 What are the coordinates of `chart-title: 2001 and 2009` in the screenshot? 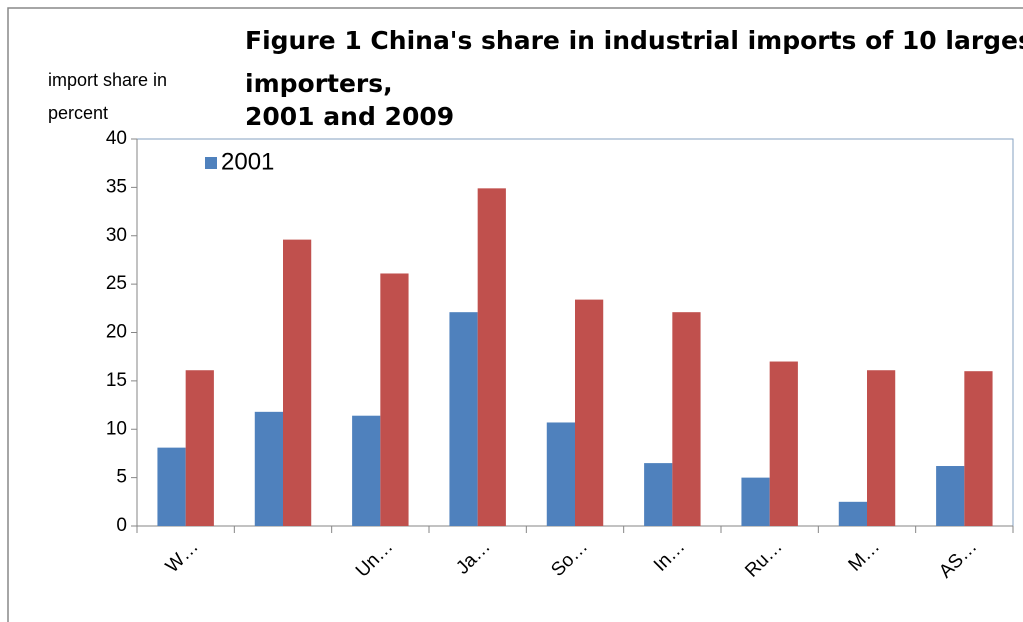 It's located at (349, 116).